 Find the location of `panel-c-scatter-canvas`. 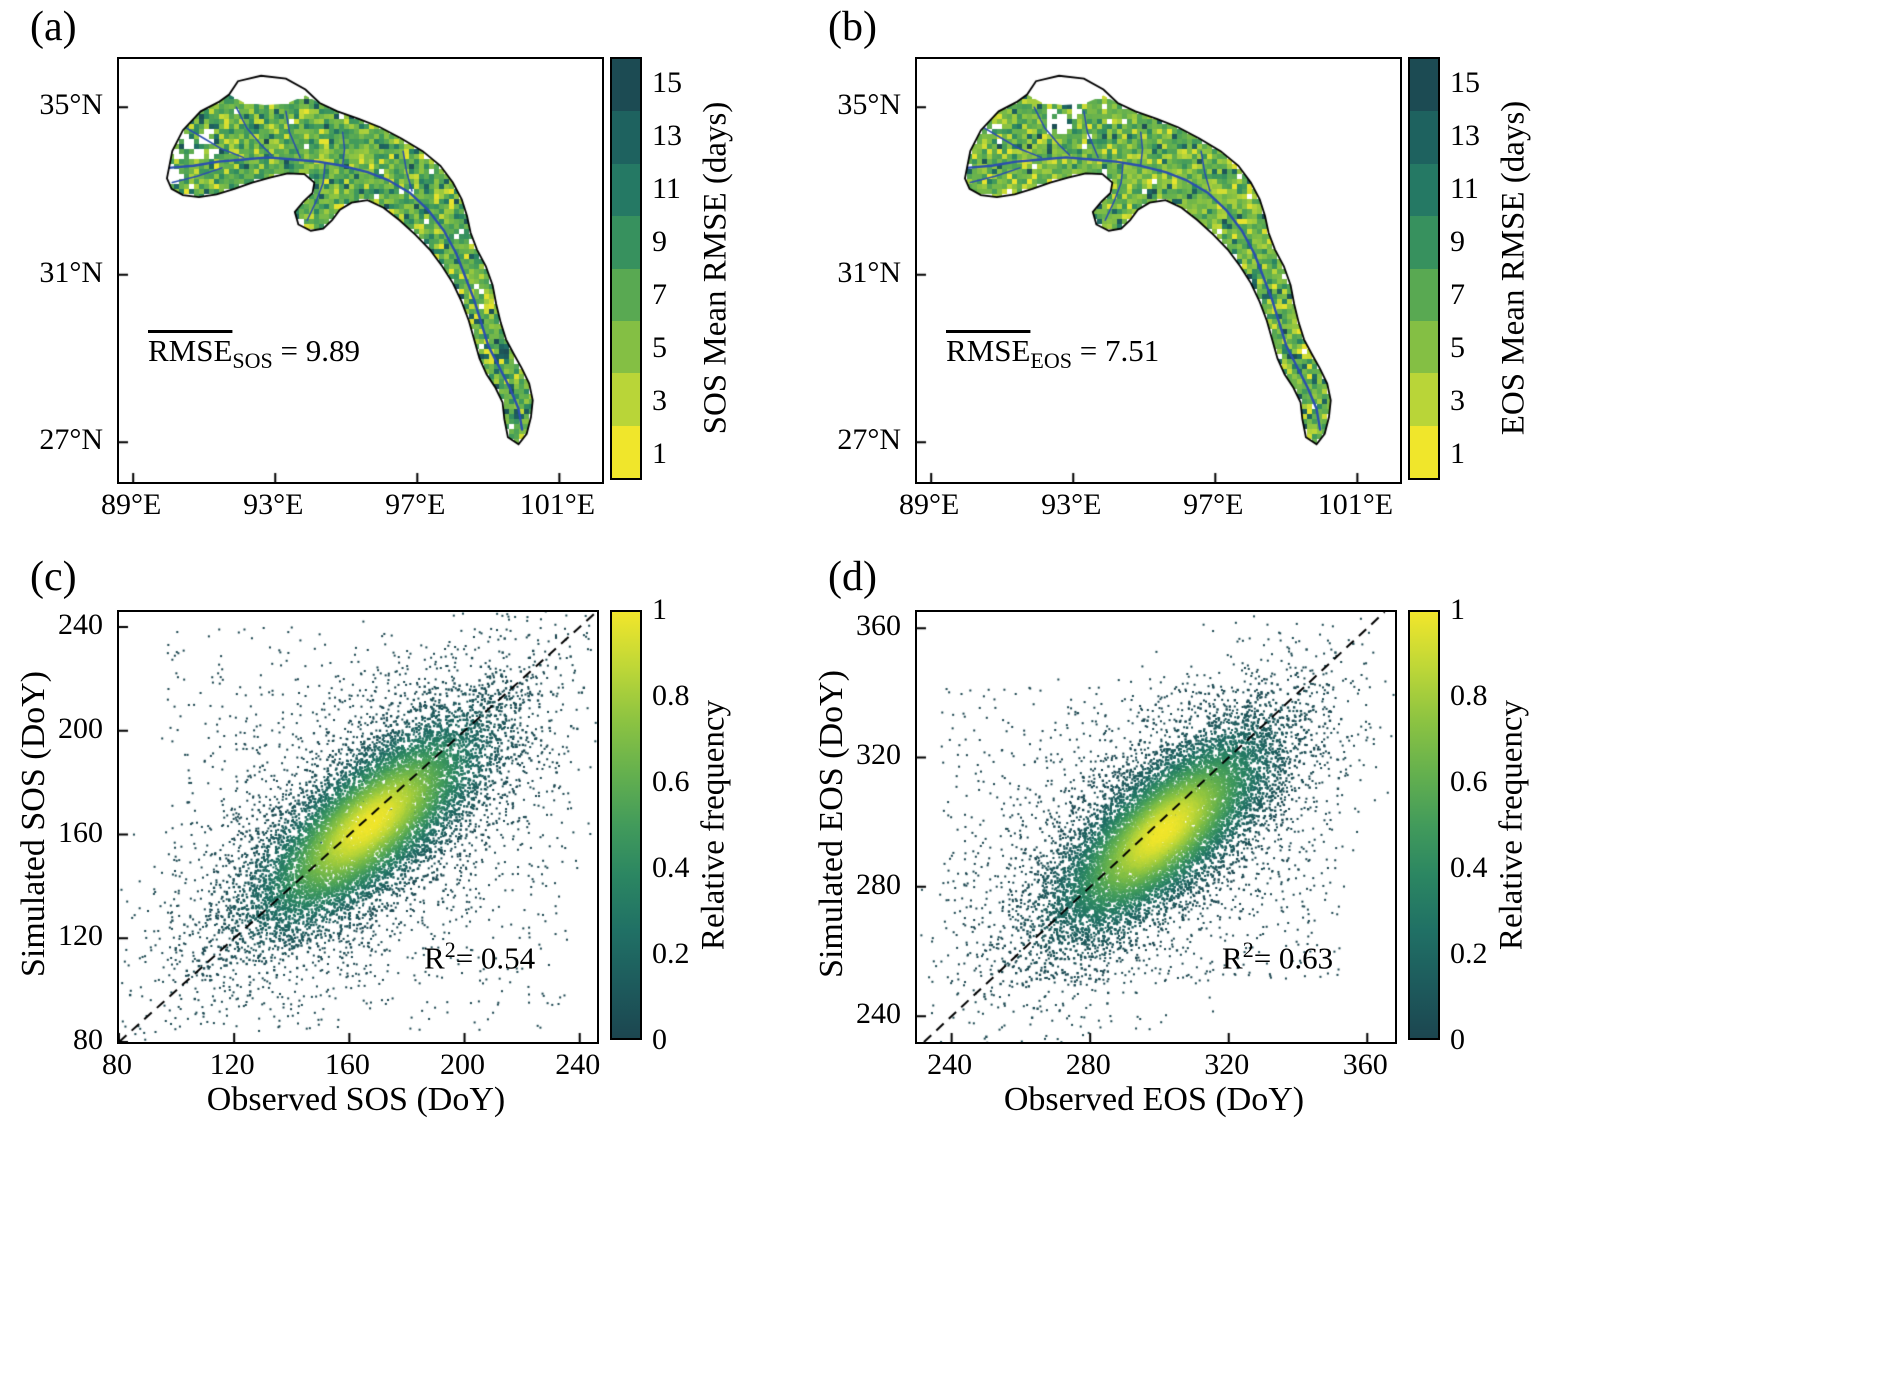

panel-c-scatter-canvas is located at coordinates (358, 827).